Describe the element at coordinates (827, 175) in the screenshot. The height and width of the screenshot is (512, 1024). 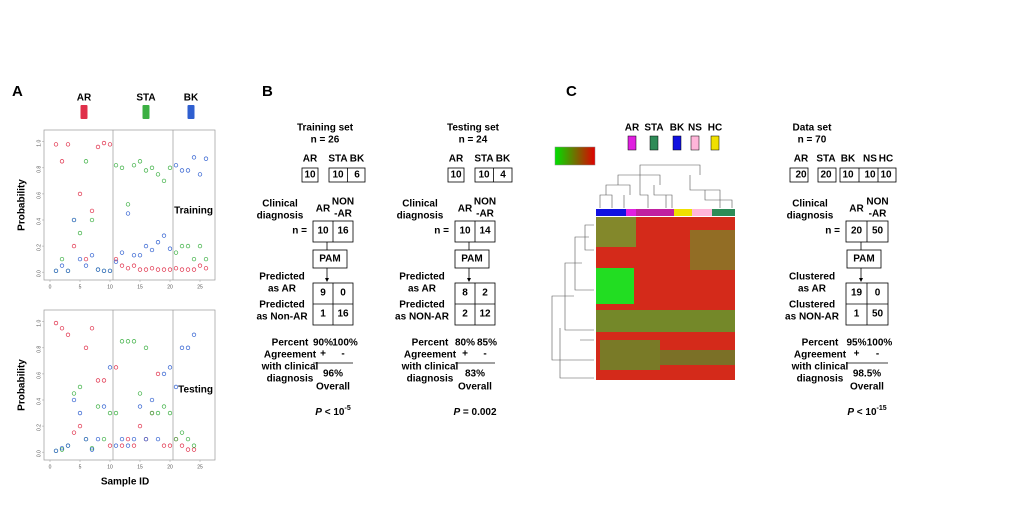
I see `table-box` at that location.